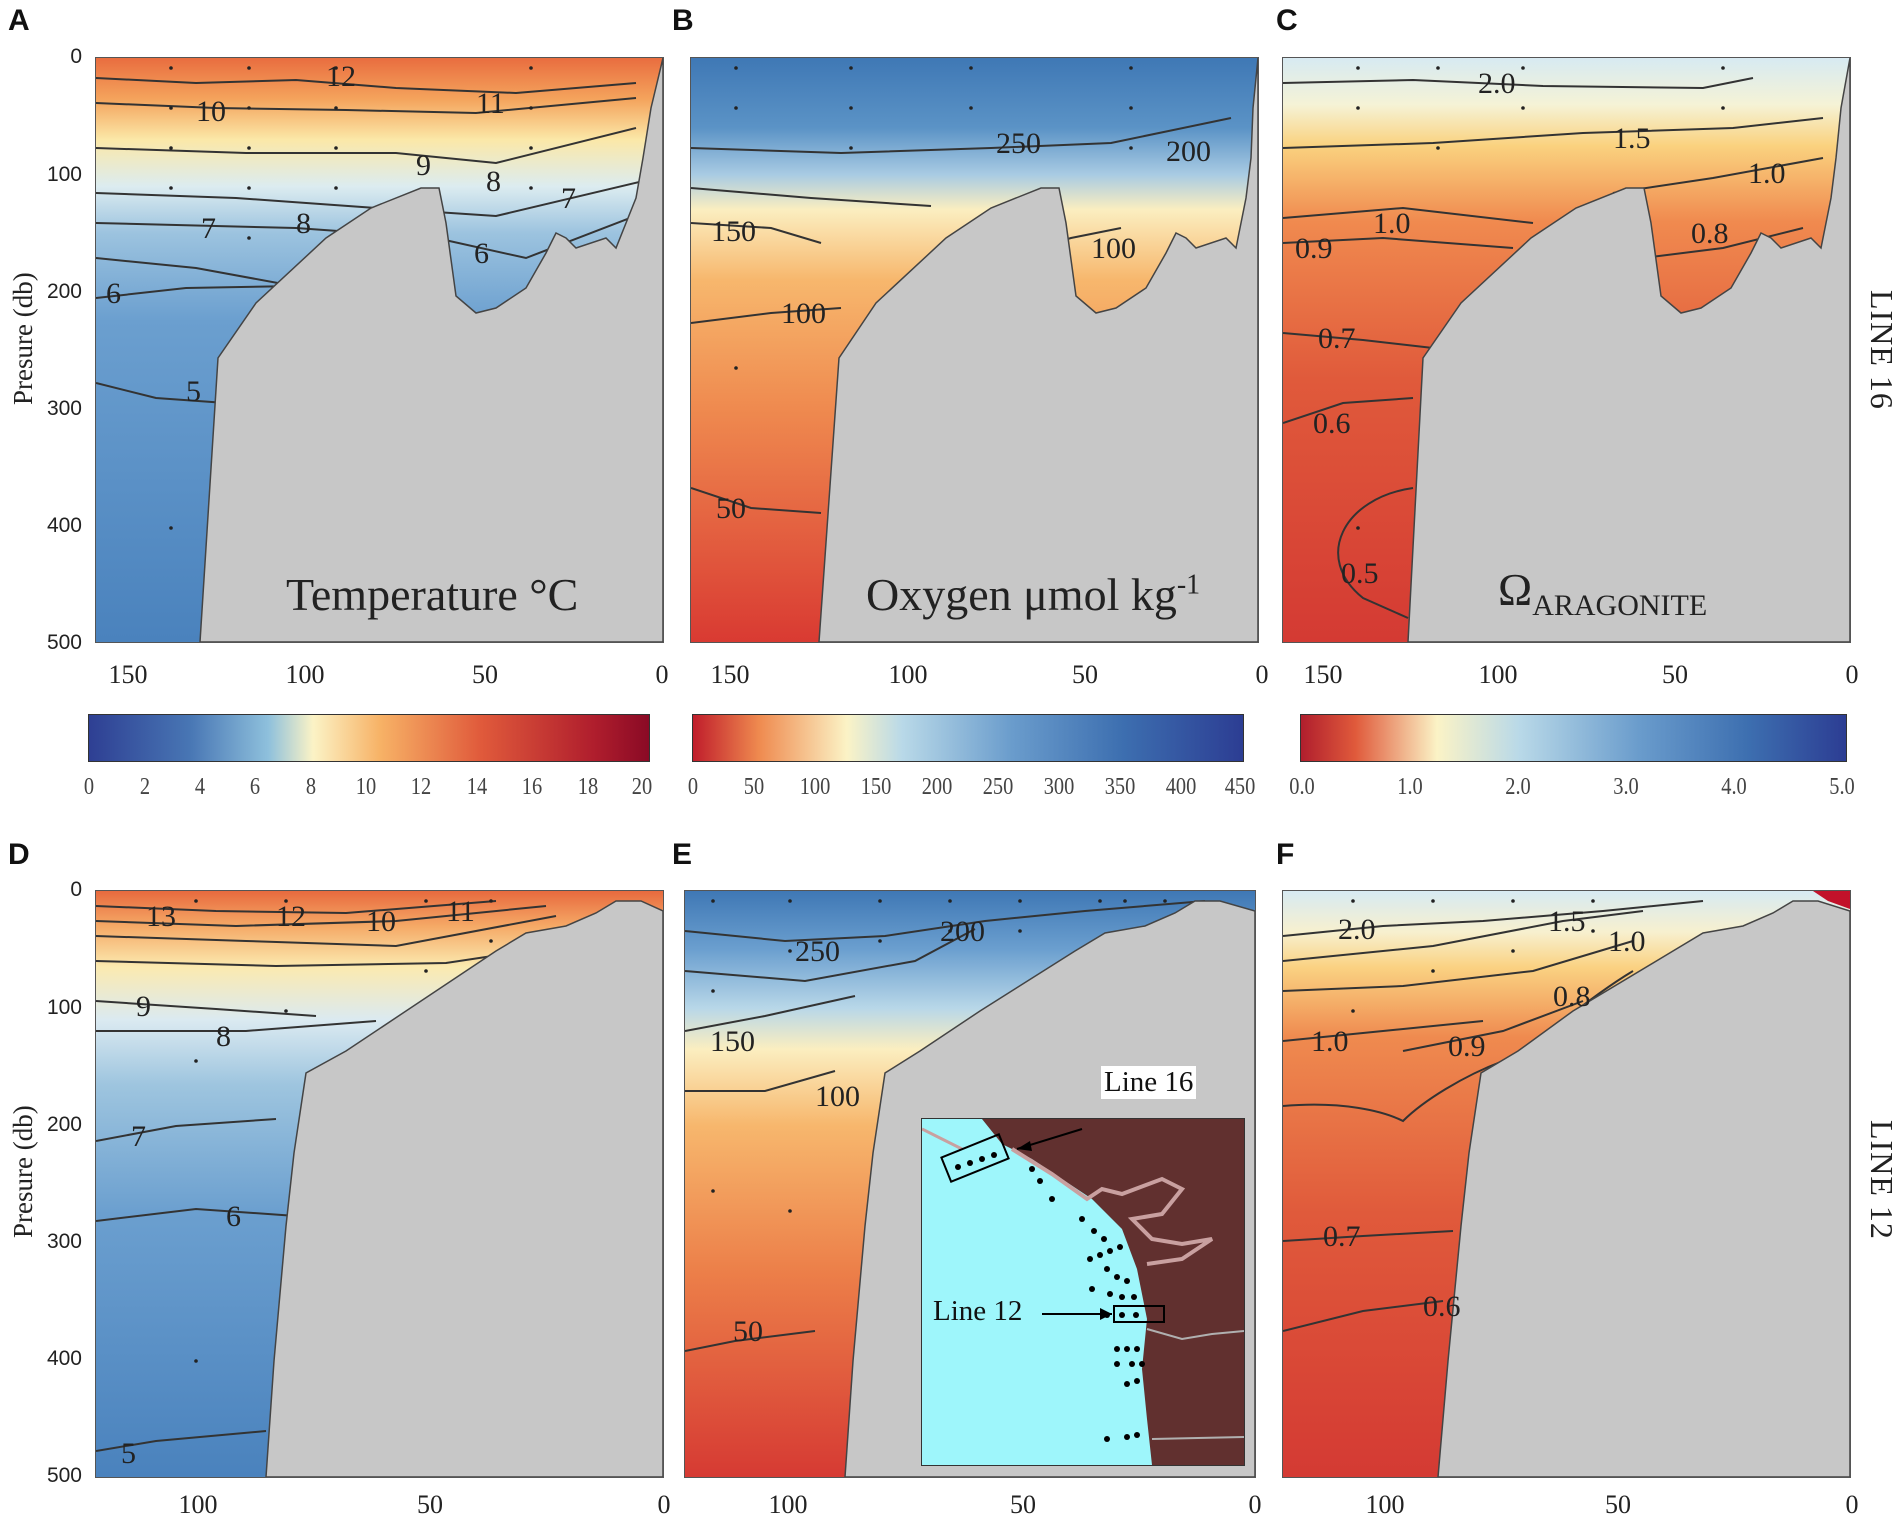 The image size is (1902, 1526). I want to click on panel-c-field: 2.0 1.5 1.0 1.0 0.9 0.8 0.7 0.6 0.5, so click(1566, 350).